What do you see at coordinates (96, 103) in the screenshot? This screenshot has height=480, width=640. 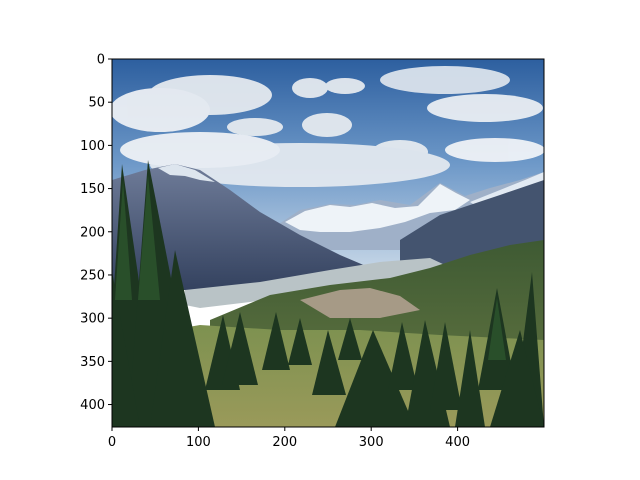 I see `y-tick-label: 50` at bounding box center [96, 103].